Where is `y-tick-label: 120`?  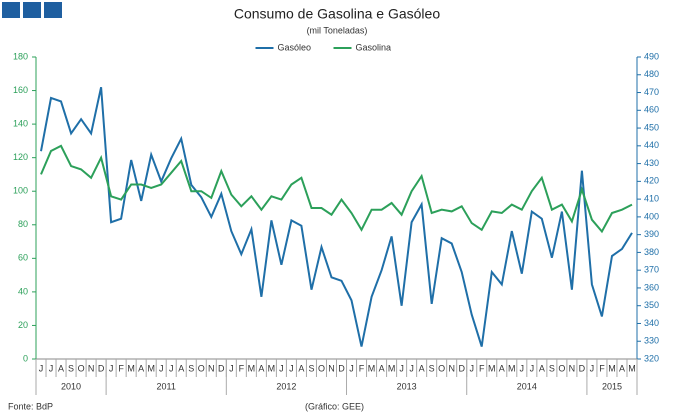 y-tick-label: 120 is located at coordinates (20, 157).